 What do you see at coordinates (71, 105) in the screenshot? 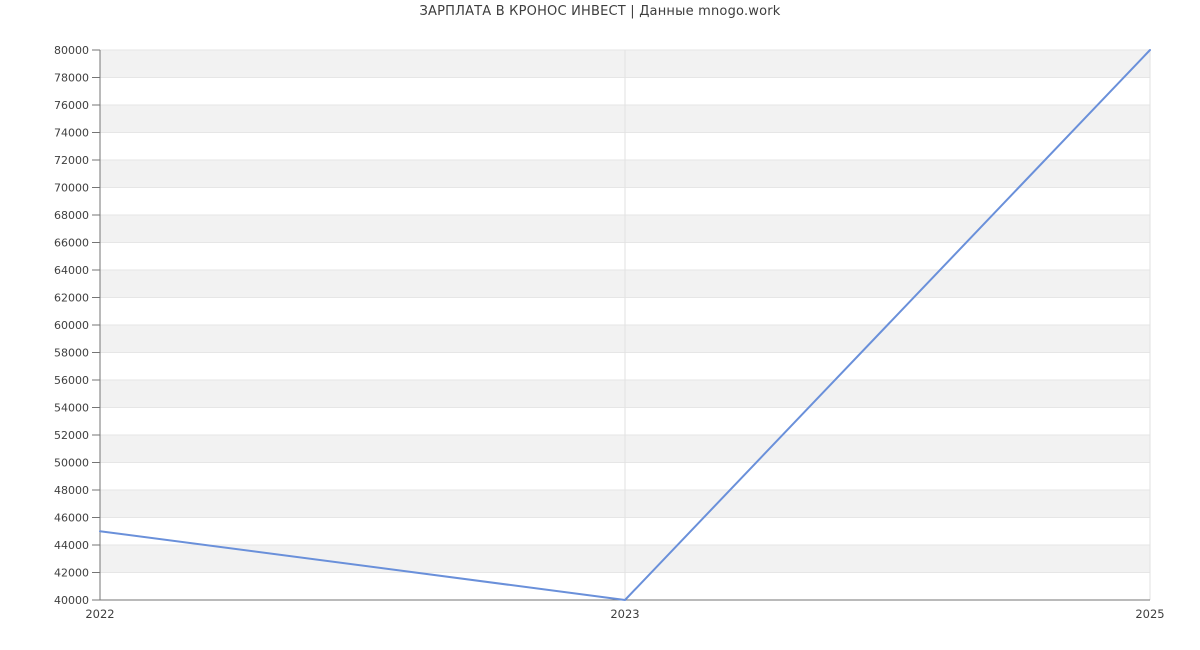
I see `y-tick-label: 76000` at bounding box center [71, 105].